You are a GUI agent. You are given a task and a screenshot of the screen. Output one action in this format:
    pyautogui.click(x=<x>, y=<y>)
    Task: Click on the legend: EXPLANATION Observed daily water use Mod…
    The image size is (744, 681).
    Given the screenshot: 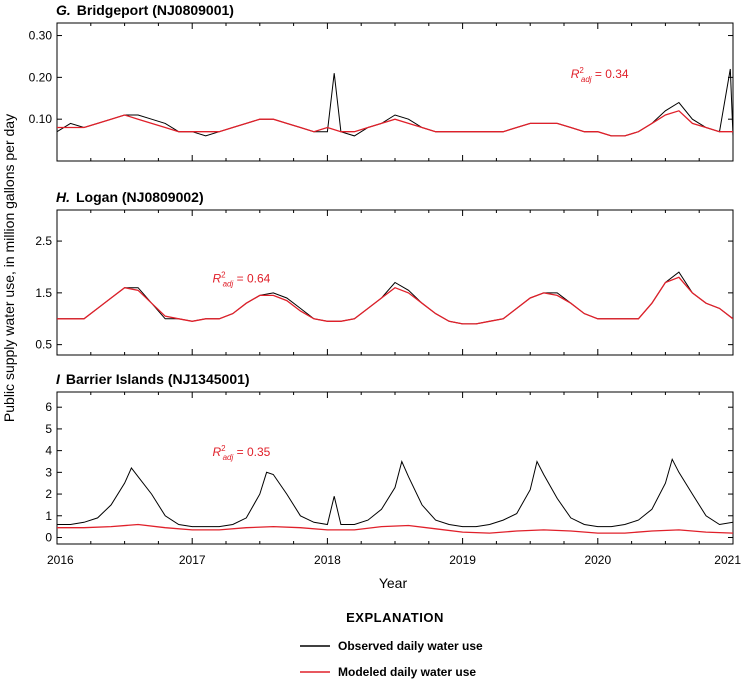 What is the action you would take?
    pyautogui.click(x=391, y=644)
    